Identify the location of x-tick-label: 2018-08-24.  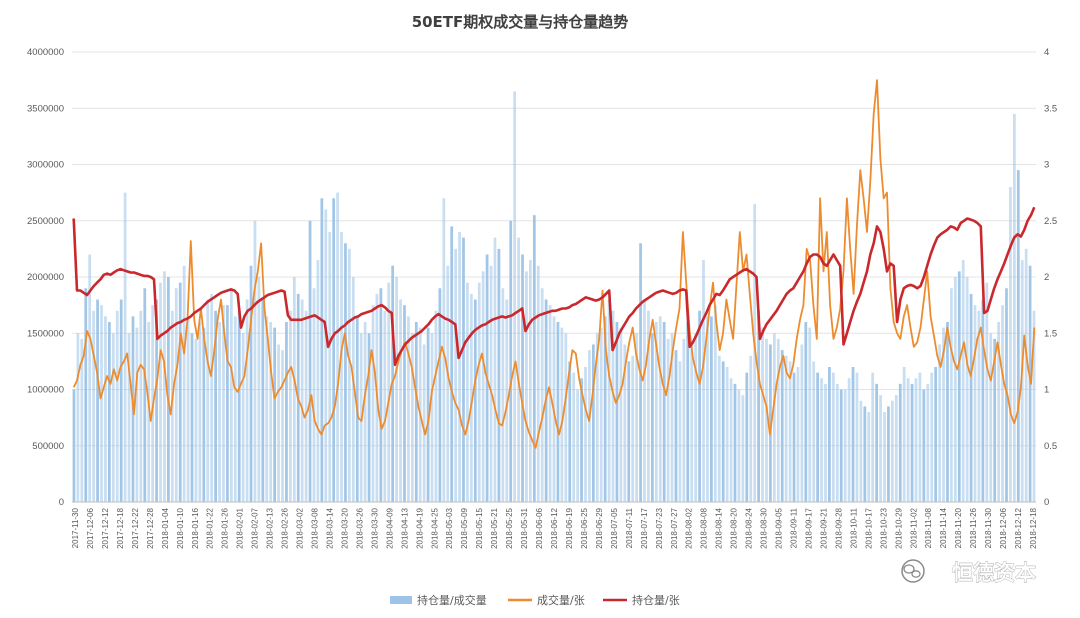
(749, 527).